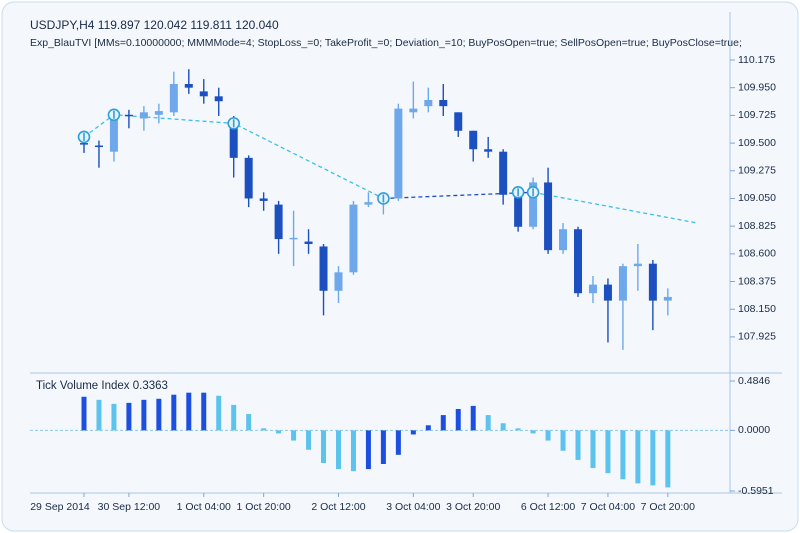 The width and height of the screenshot is (800, 533). What do you see at coordinates (757, 309) in the screenshot?
I see `y-tick-label: 108.150` at bounding box center [757, 309].